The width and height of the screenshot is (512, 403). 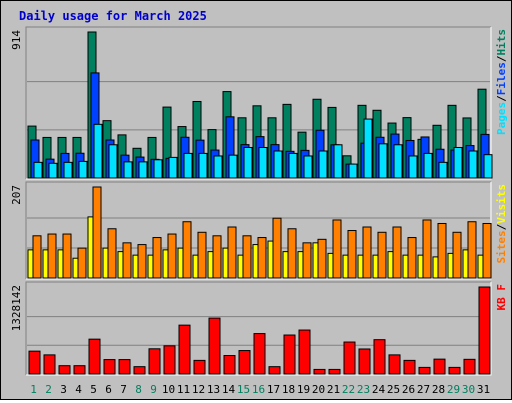 I want to click on panel-max-label: 1328142, so click(x=16, y=308).